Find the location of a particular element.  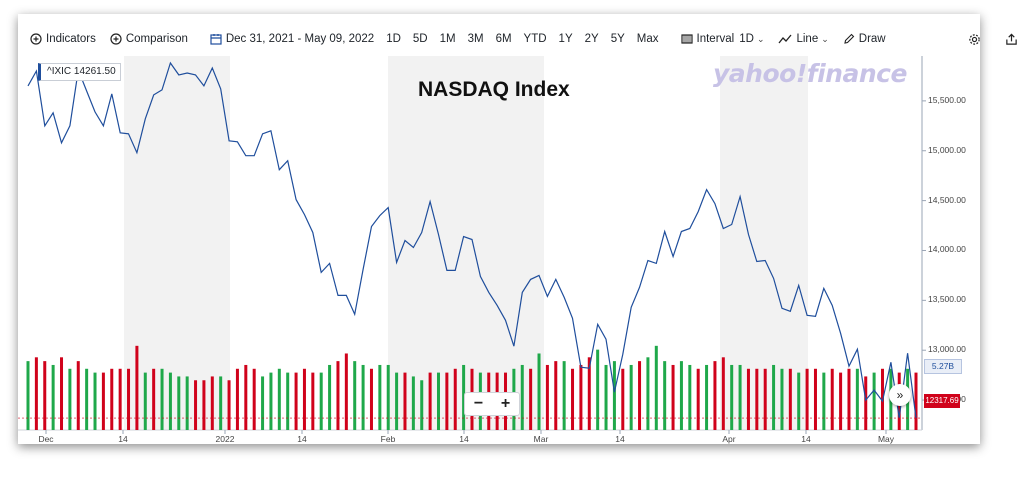

interval-label: Interval is located at coordinates (715, 39).